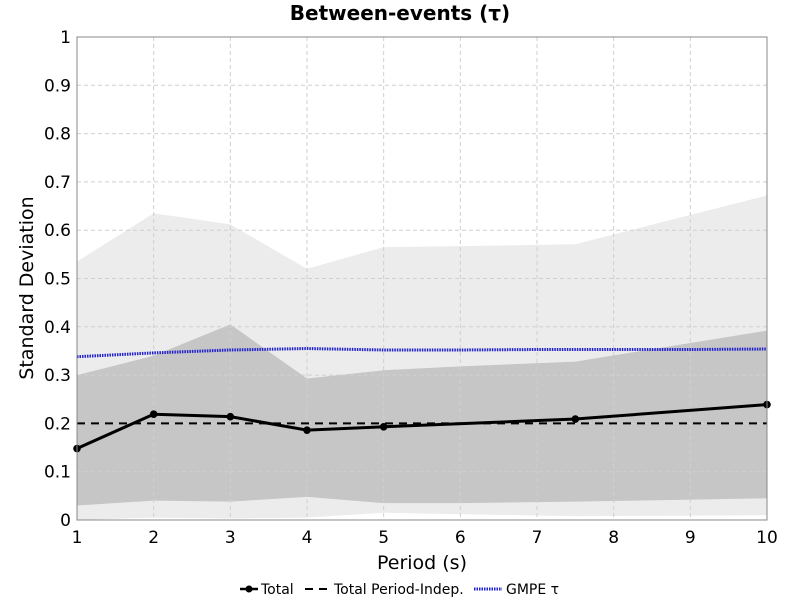 The image size is (800, 600). Describe the element at coordinates (77, 538) in the screenshot. I see `x-tick-label: 1` at that location.